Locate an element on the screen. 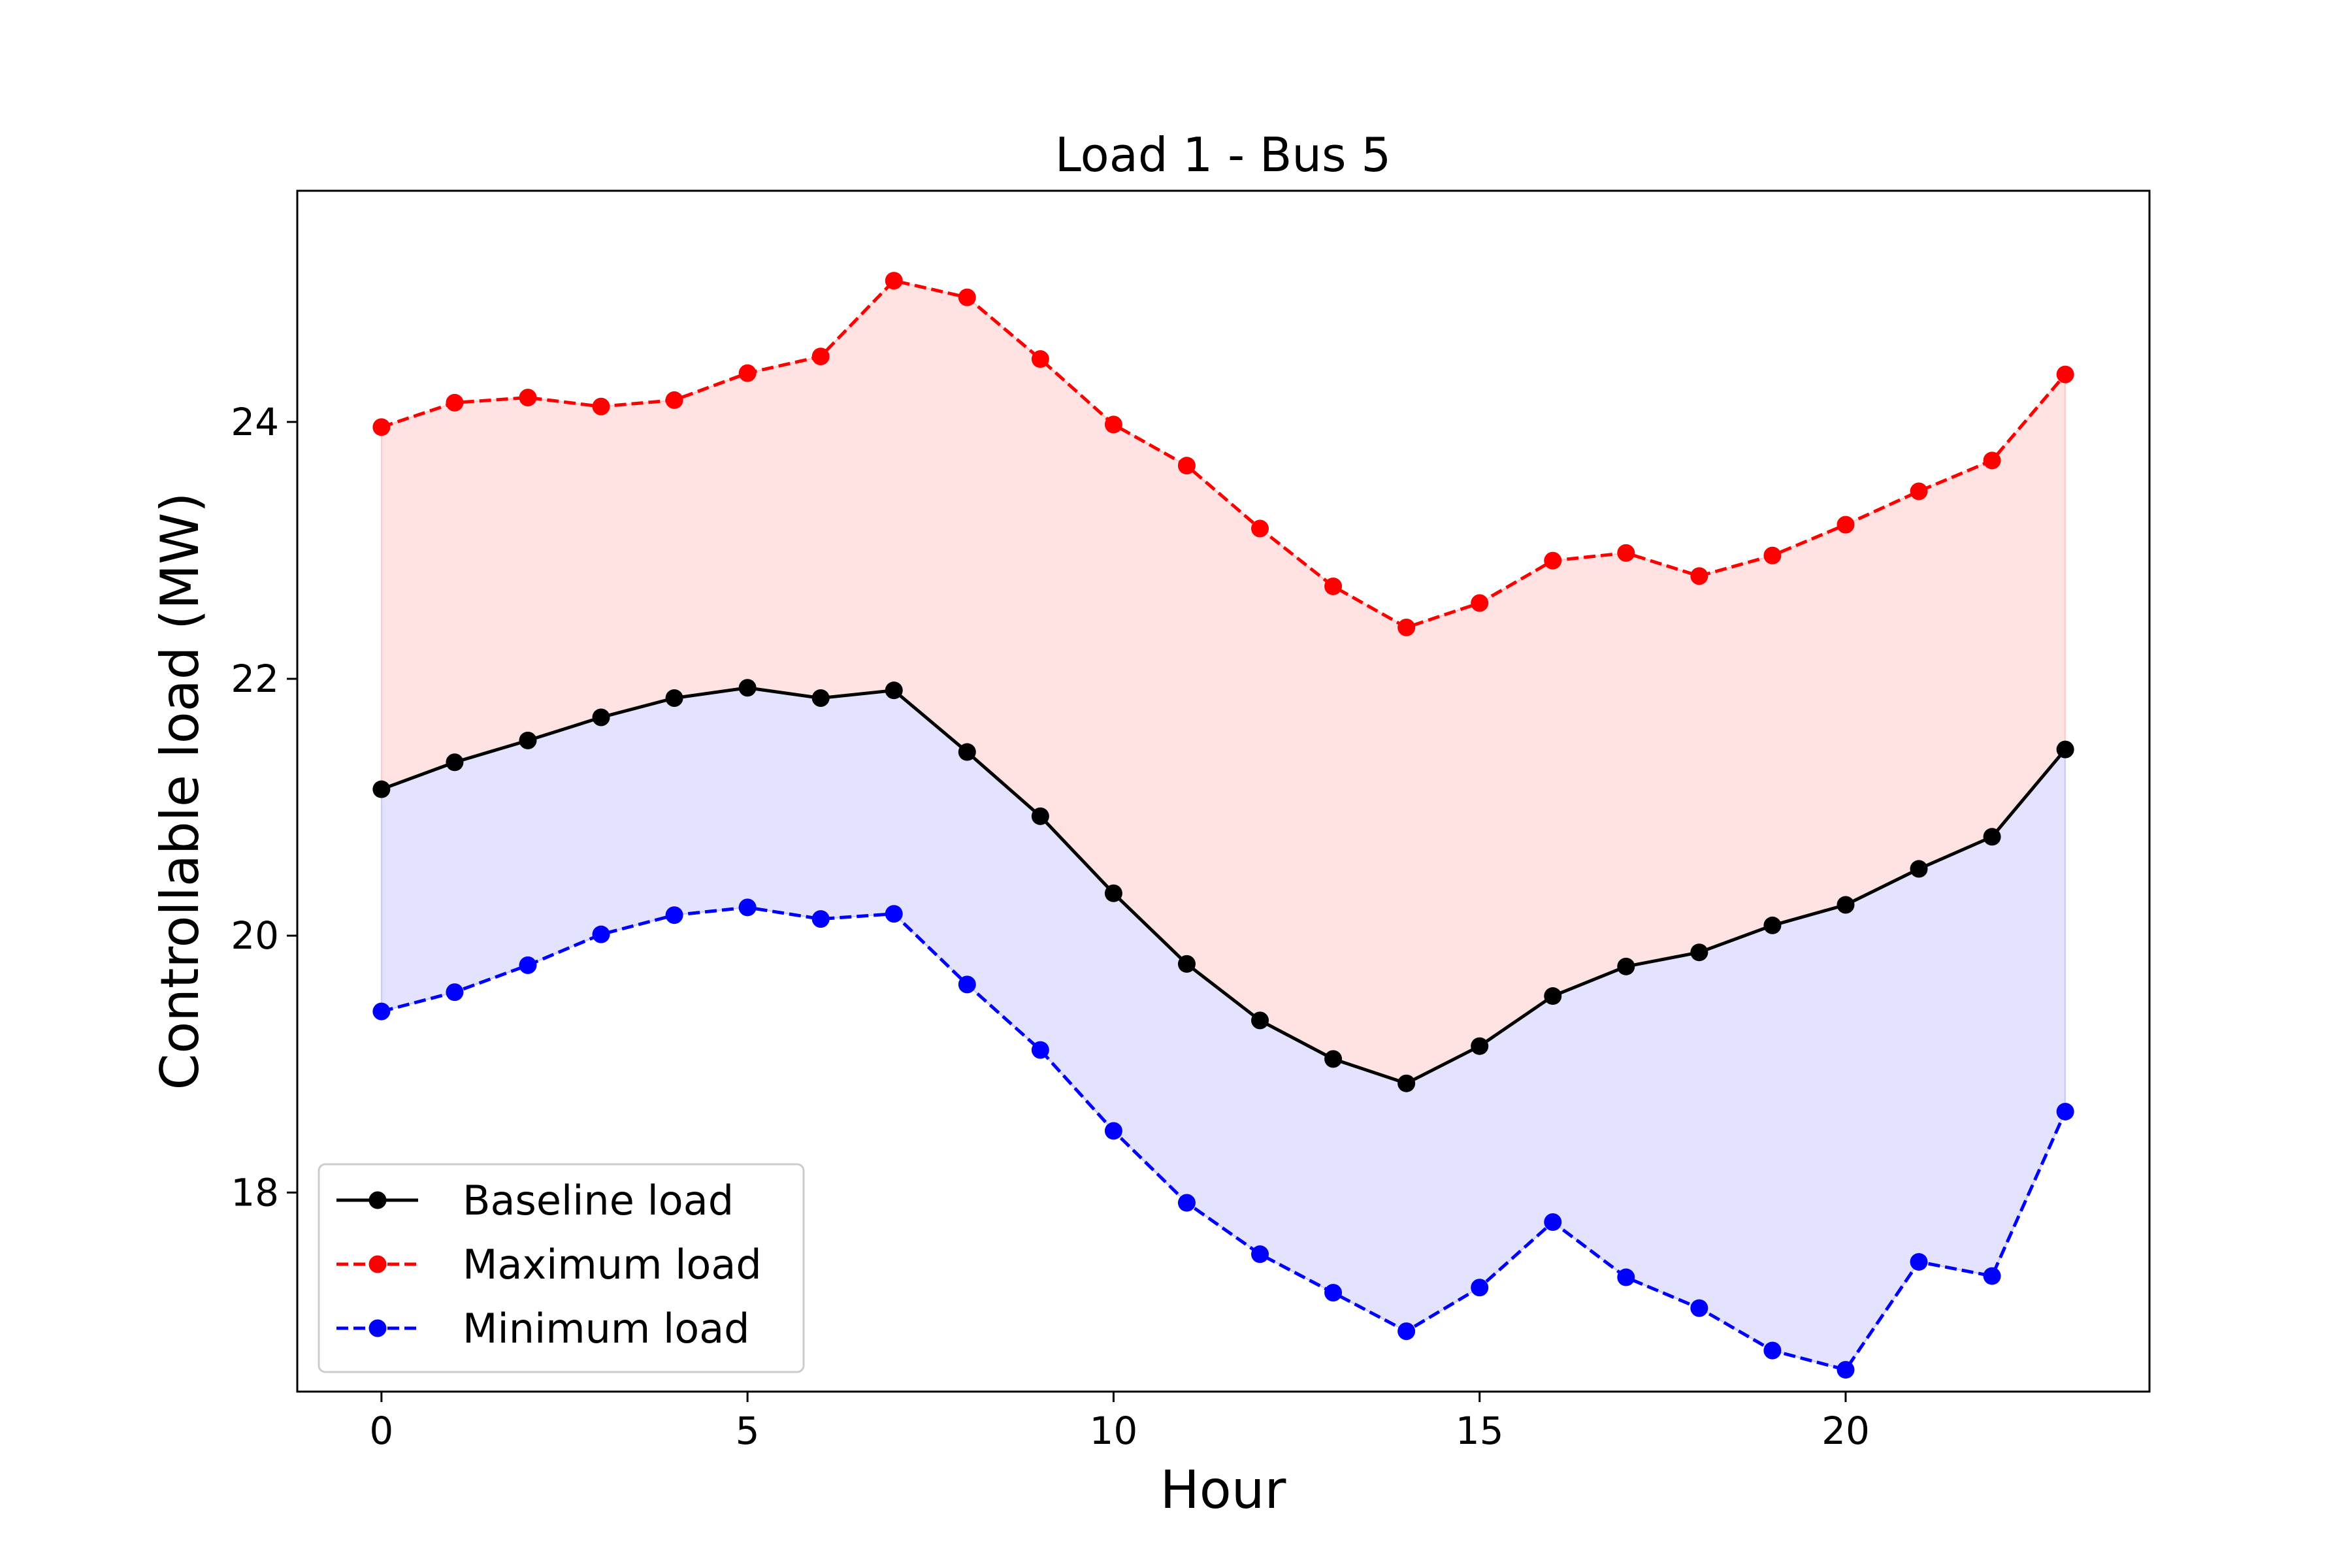 The image size is (2352, 1568). x-tick-label: 20 is located at coordinates (1845, 1431).